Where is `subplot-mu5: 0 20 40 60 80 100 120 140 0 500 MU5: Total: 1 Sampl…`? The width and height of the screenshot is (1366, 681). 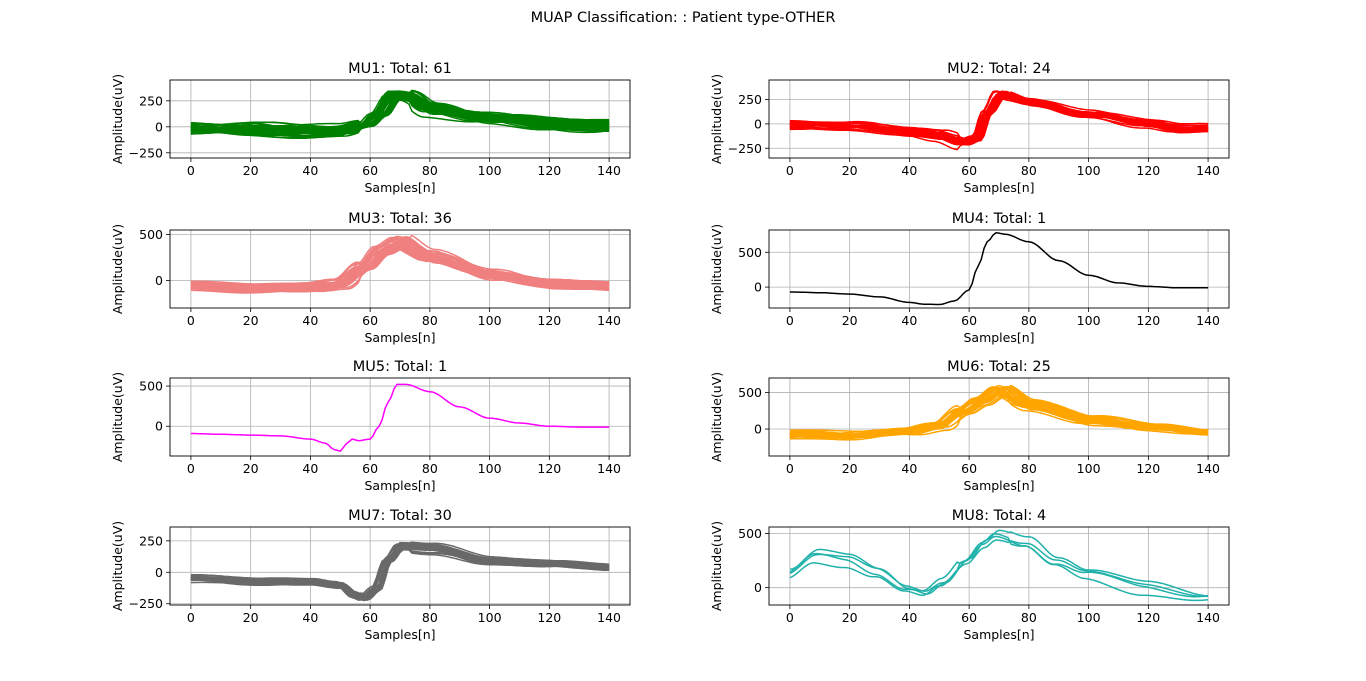 subplot-mu5: 0 20 40 60 80 100 120 140 0 500 MU5: Total: 1 Sampl… is located at coordinates (370, 426).